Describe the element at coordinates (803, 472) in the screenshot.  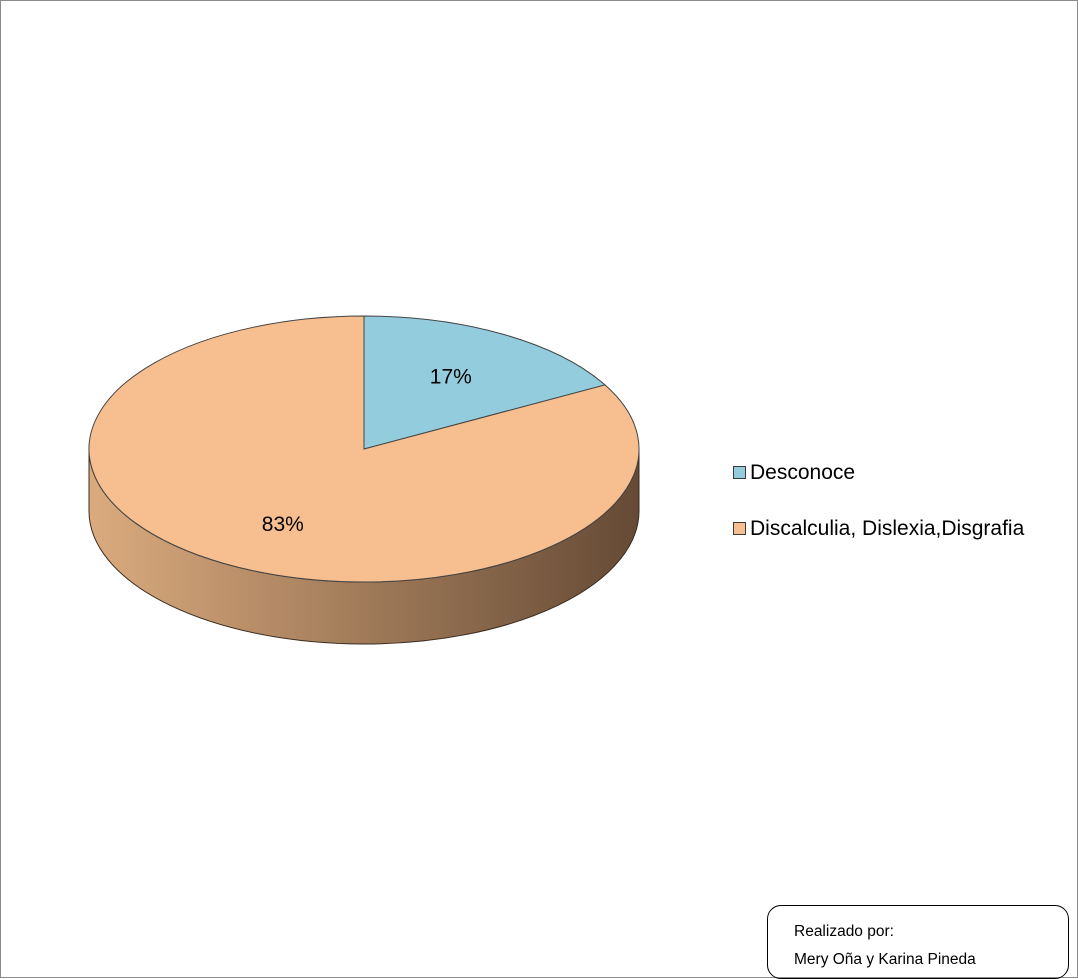
I see `legend-label-desconoce: Desconoce` at that location.